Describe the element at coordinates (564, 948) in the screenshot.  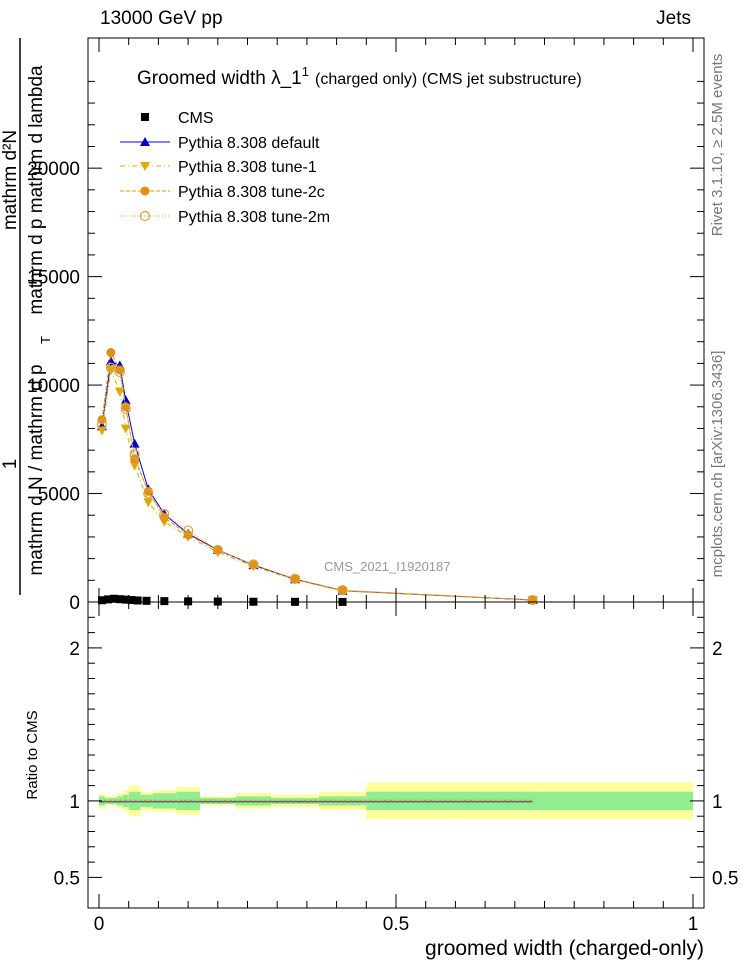
I see `x-axis-label: groomed width (charged-only)` at that location.